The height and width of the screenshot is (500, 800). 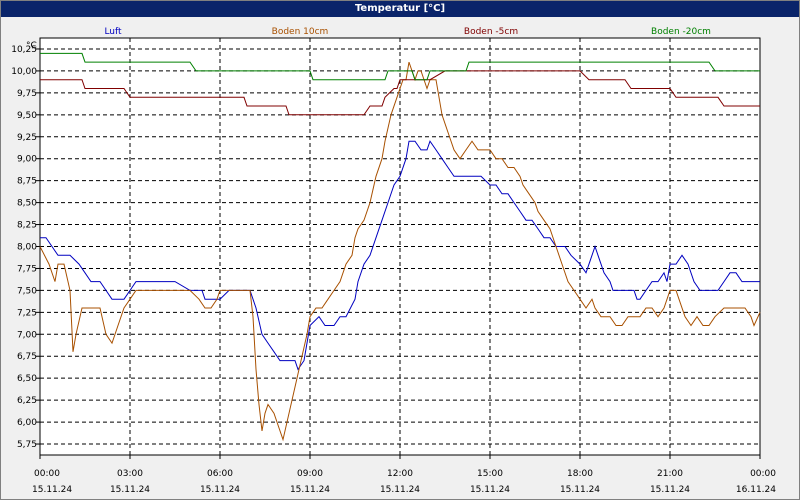 What do you see at coordinates (491, 32) in the screenshot?
I see `legend-item: Boden -5cm` at bounding box center [491, 32].